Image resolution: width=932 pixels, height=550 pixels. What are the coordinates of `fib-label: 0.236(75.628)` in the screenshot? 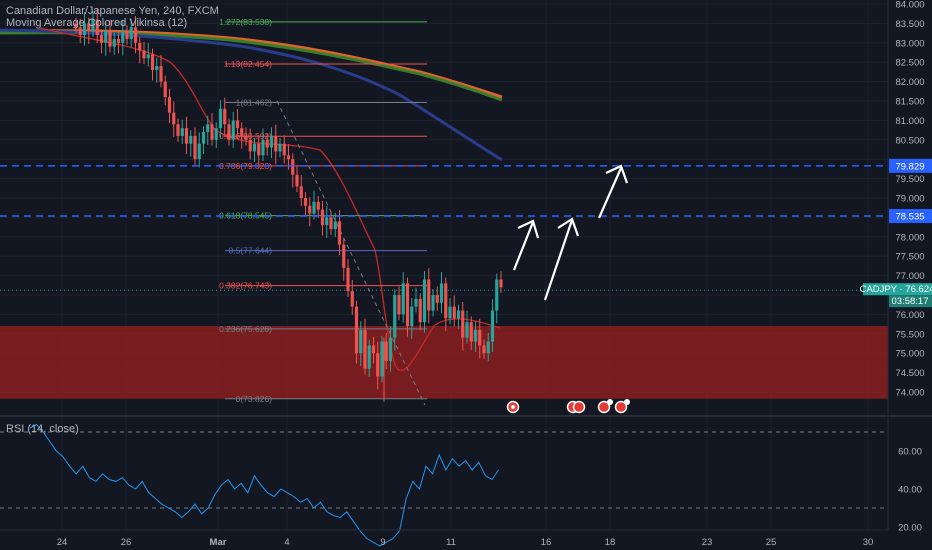 It's located at (245, 329).